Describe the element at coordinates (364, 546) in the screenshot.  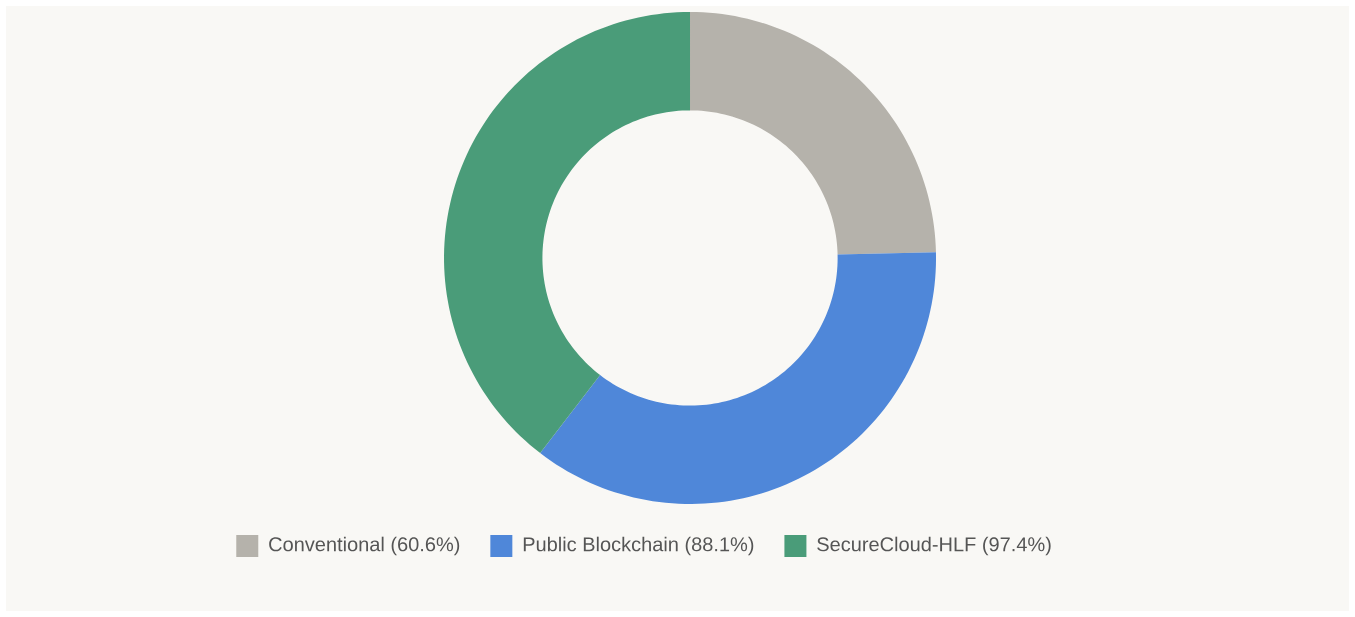
I see `legend-label: Conventional (60.6%)` at that location.